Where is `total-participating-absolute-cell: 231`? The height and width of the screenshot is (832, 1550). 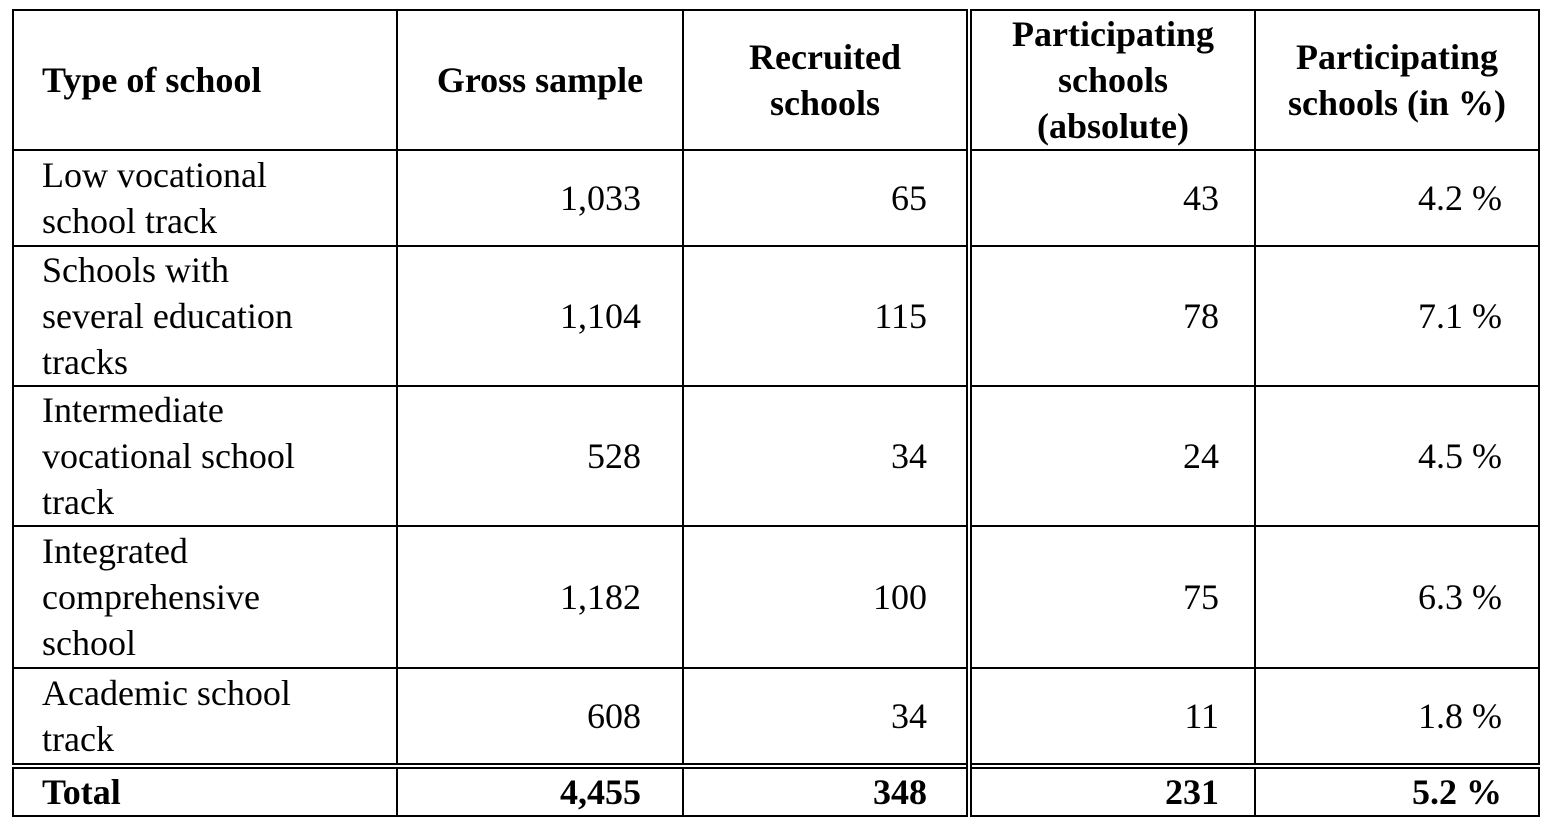
total-participating-absolute-cell: 231 is located at coordinates (1111, 790).